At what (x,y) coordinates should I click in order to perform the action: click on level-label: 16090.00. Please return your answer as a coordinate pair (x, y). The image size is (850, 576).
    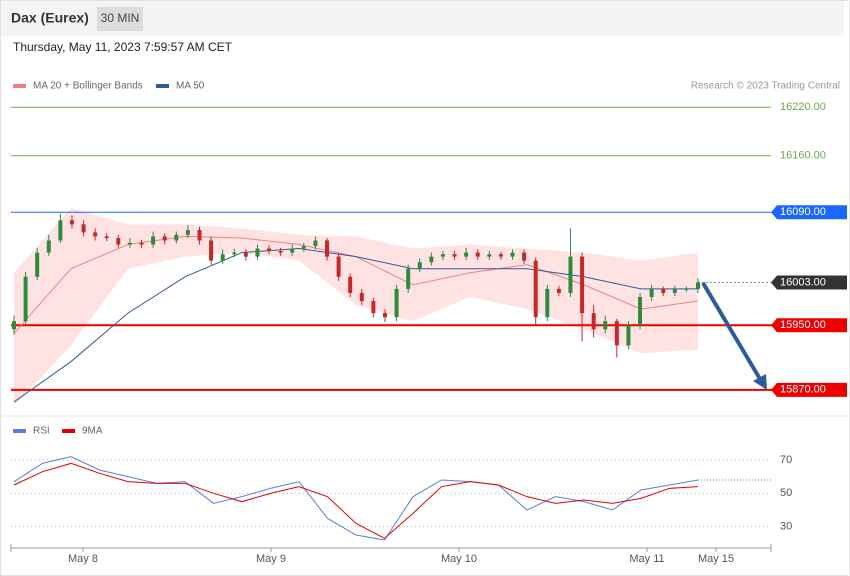
    Looking at the image, I should click on (803, 212).